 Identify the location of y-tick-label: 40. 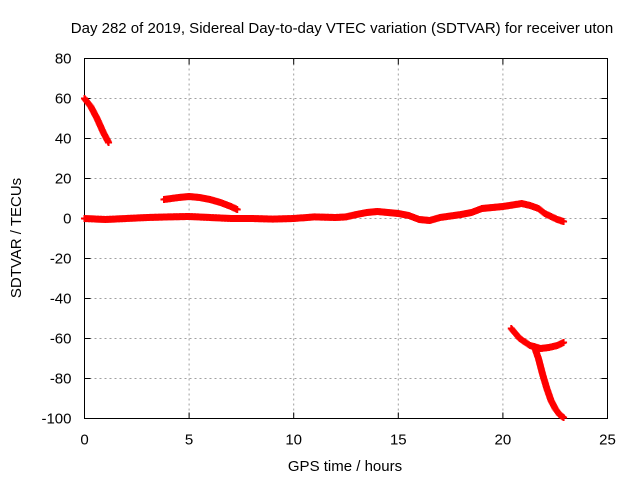
(63, 139).